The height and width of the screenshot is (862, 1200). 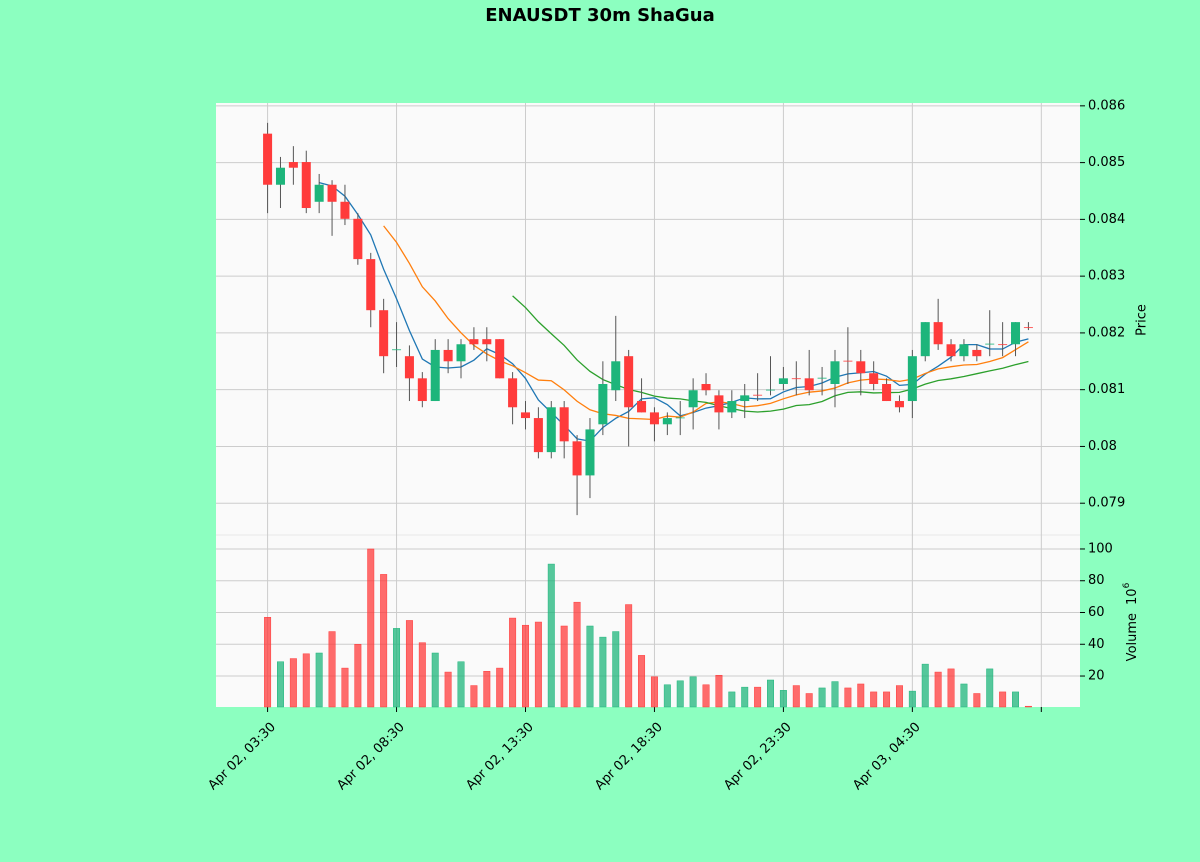 I want to click on y-tick-label: 0.082, so click(x=1106, y=332).